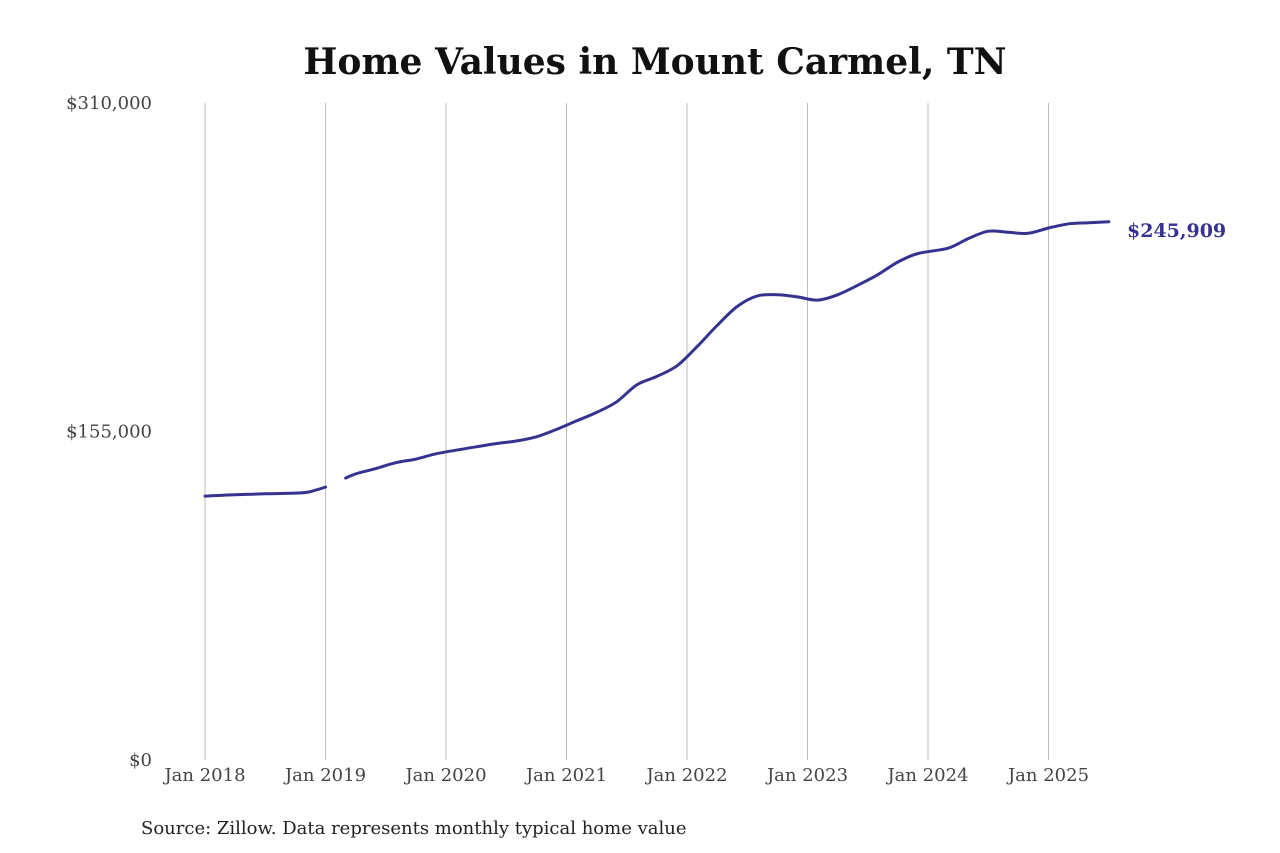 The image size is (1280, 853). What do you see at coordinates (324, 775) in the screenshot?
I see `x-tick-label: Jan 2019` at bounding box center [324, 775].